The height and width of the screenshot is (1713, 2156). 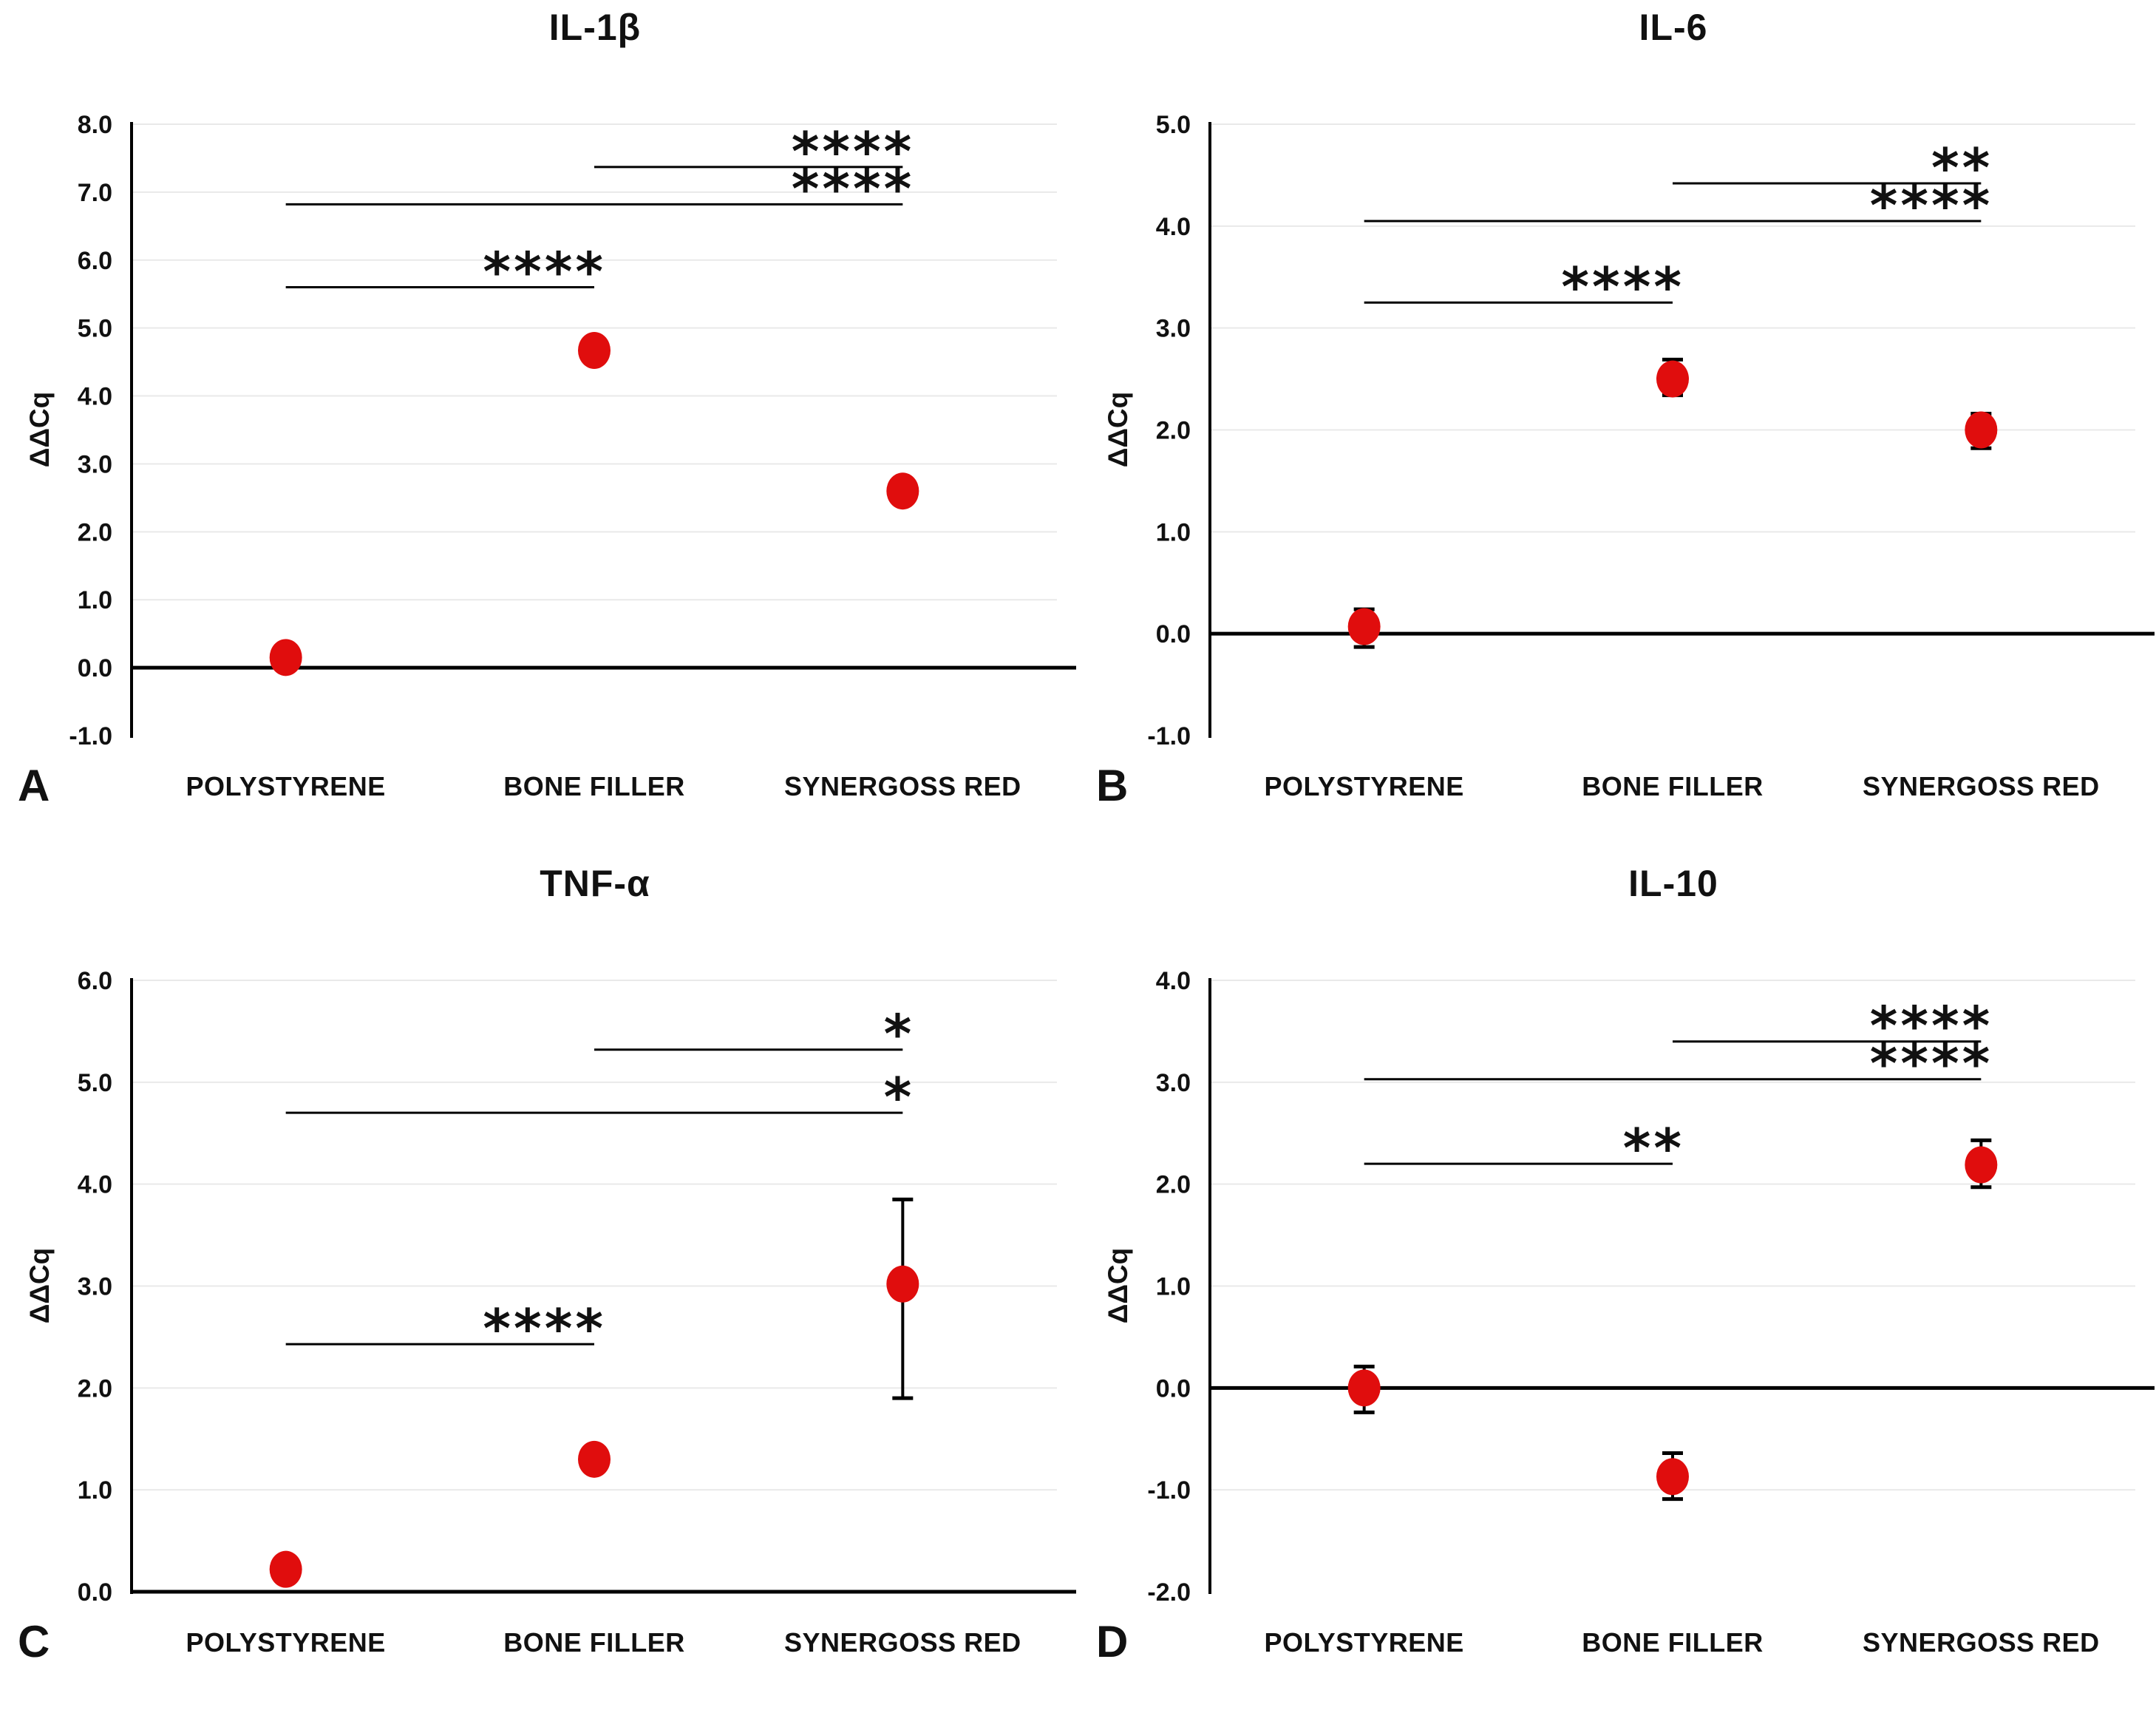 What do you see at coordinates (1169, 1593) in the screenshot?
I see `y-tick-label: -2.0` at bounding box center [1169, 1593].